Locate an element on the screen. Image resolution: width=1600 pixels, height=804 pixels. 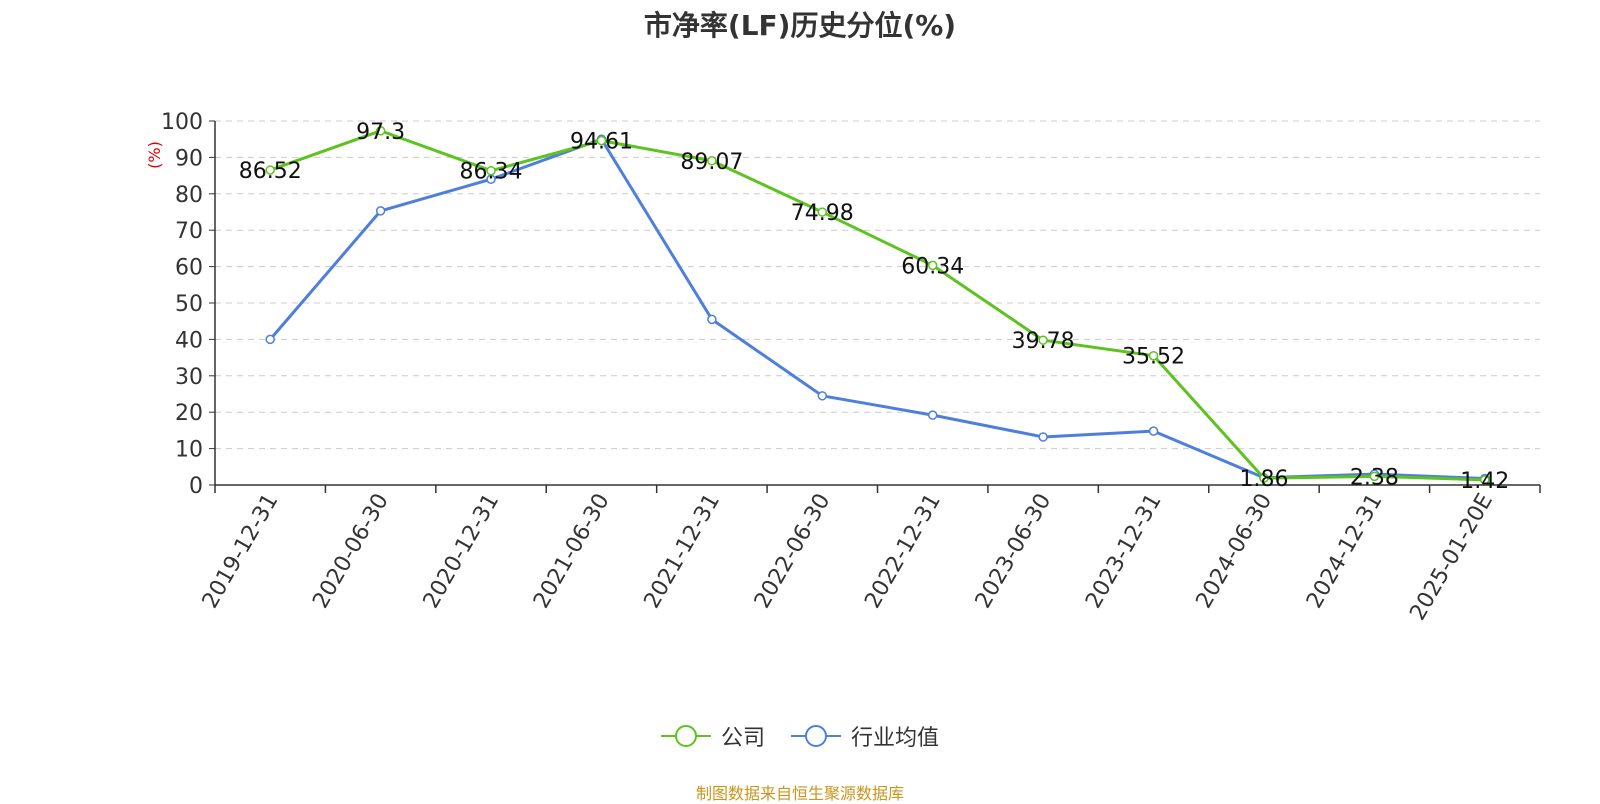
data-label: 94.61 is located at coordinates (601, 142).